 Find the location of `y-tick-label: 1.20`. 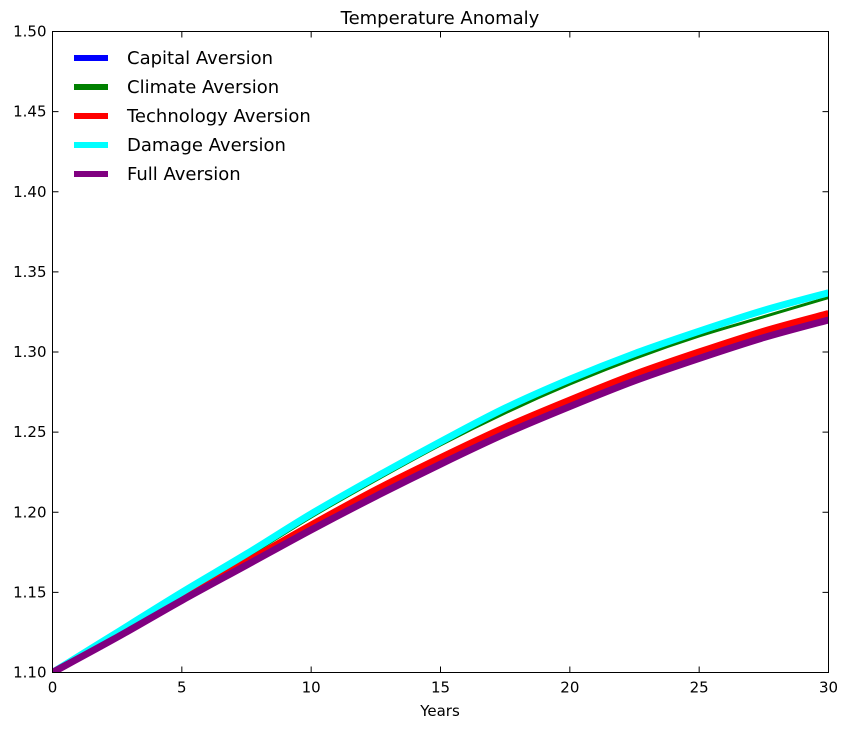

y-tick-label: 1.20 is located at coordinates (29, 512).